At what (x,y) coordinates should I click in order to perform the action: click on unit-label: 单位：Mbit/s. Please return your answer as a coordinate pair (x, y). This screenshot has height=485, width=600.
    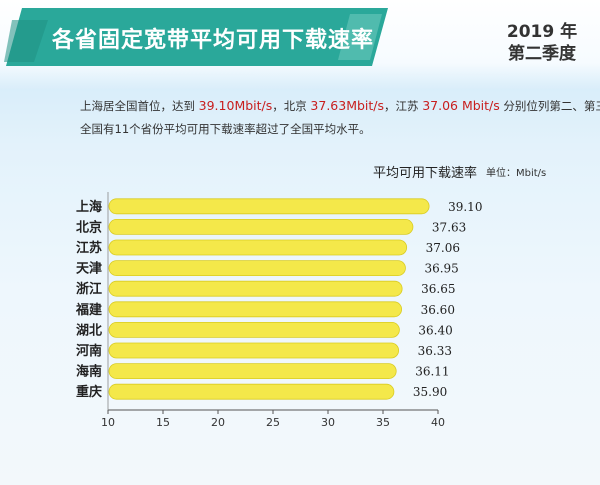
    Looking at the image, I should click on (516, 173).